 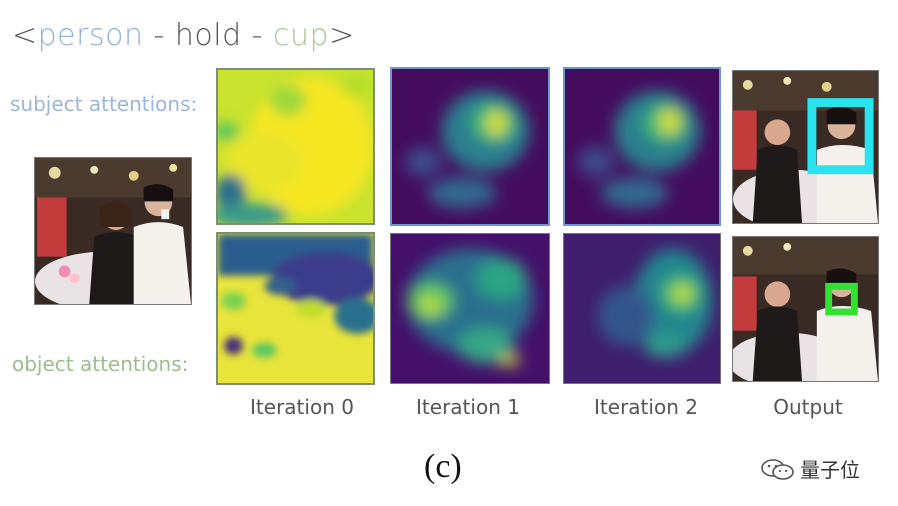 What do you see at coordinates (113, 231) in the screenshot?
I see `input-photo` at bounding box center [113, 231].